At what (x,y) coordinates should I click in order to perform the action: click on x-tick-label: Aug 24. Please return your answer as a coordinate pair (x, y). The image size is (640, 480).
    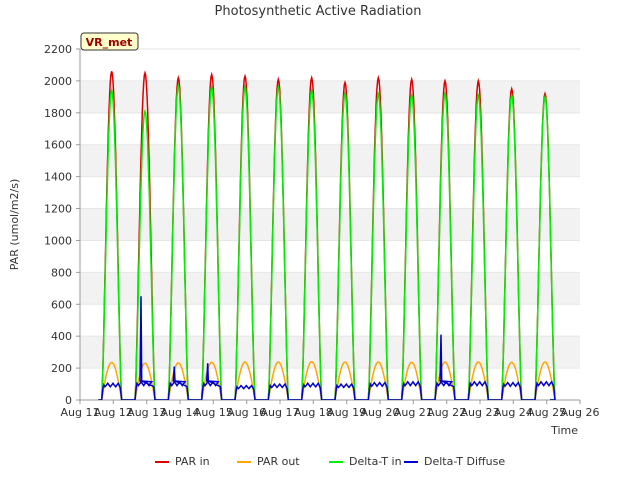
    Looking at the image, I should click on (513, 412).